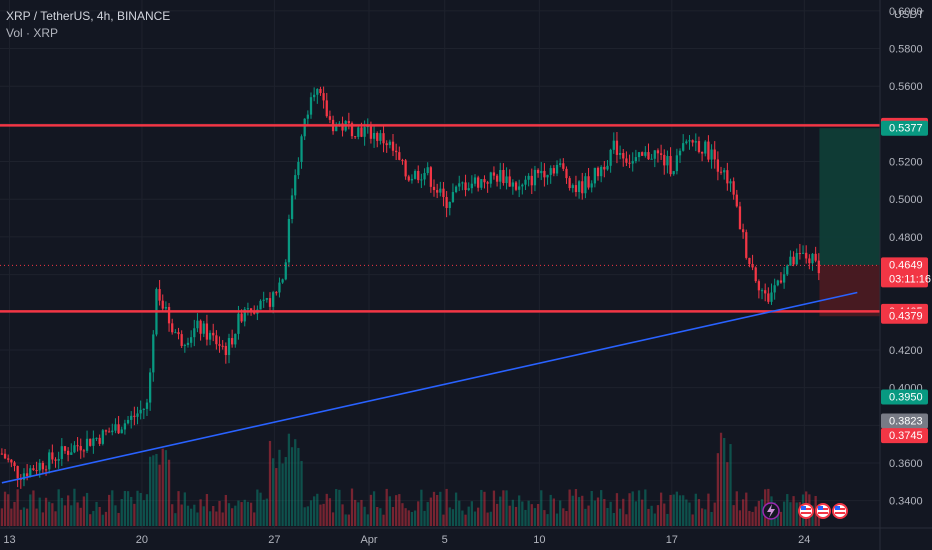  I want to click on price-tick-label: 0.6000, so click(906, 12).